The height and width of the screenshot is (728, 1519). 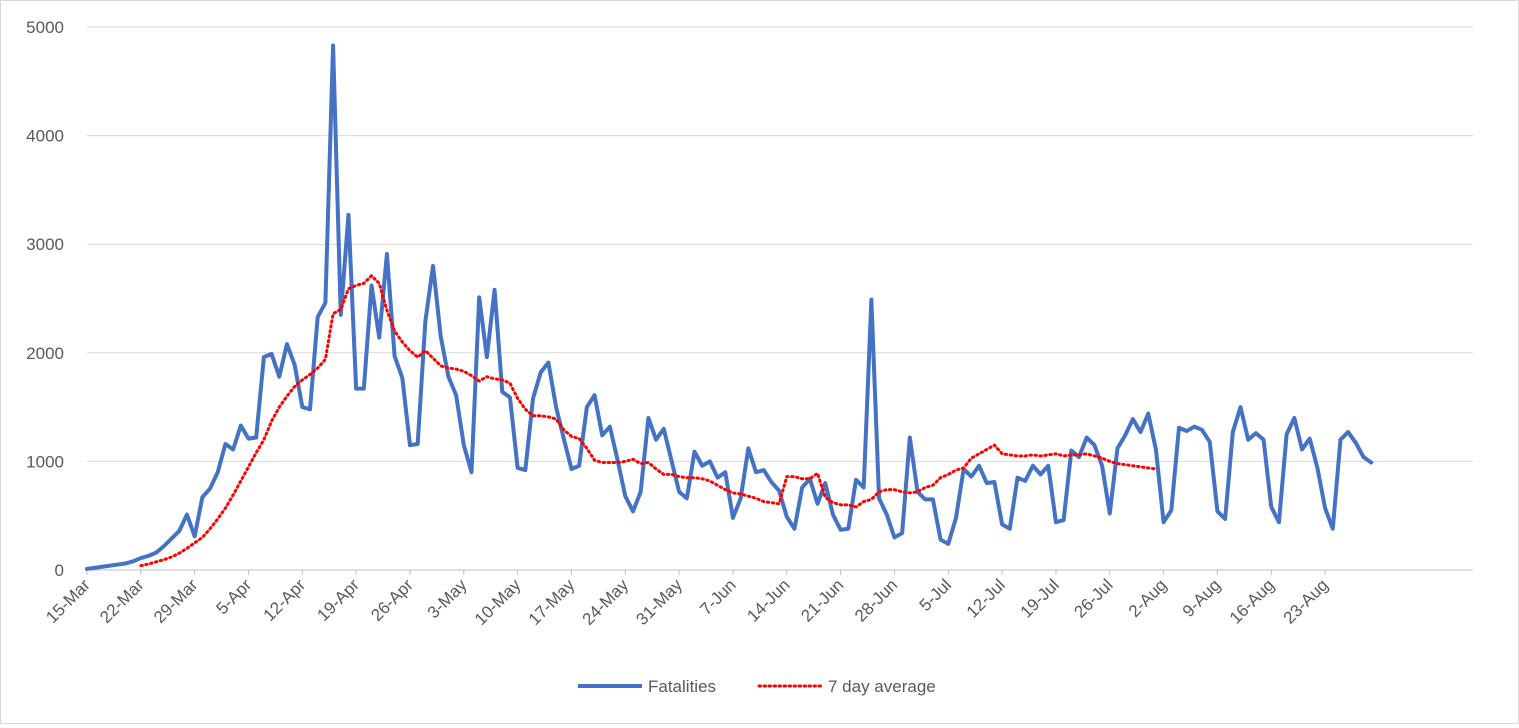 I want to click on y-tick-label: 1000, so click(x=45, y=461).